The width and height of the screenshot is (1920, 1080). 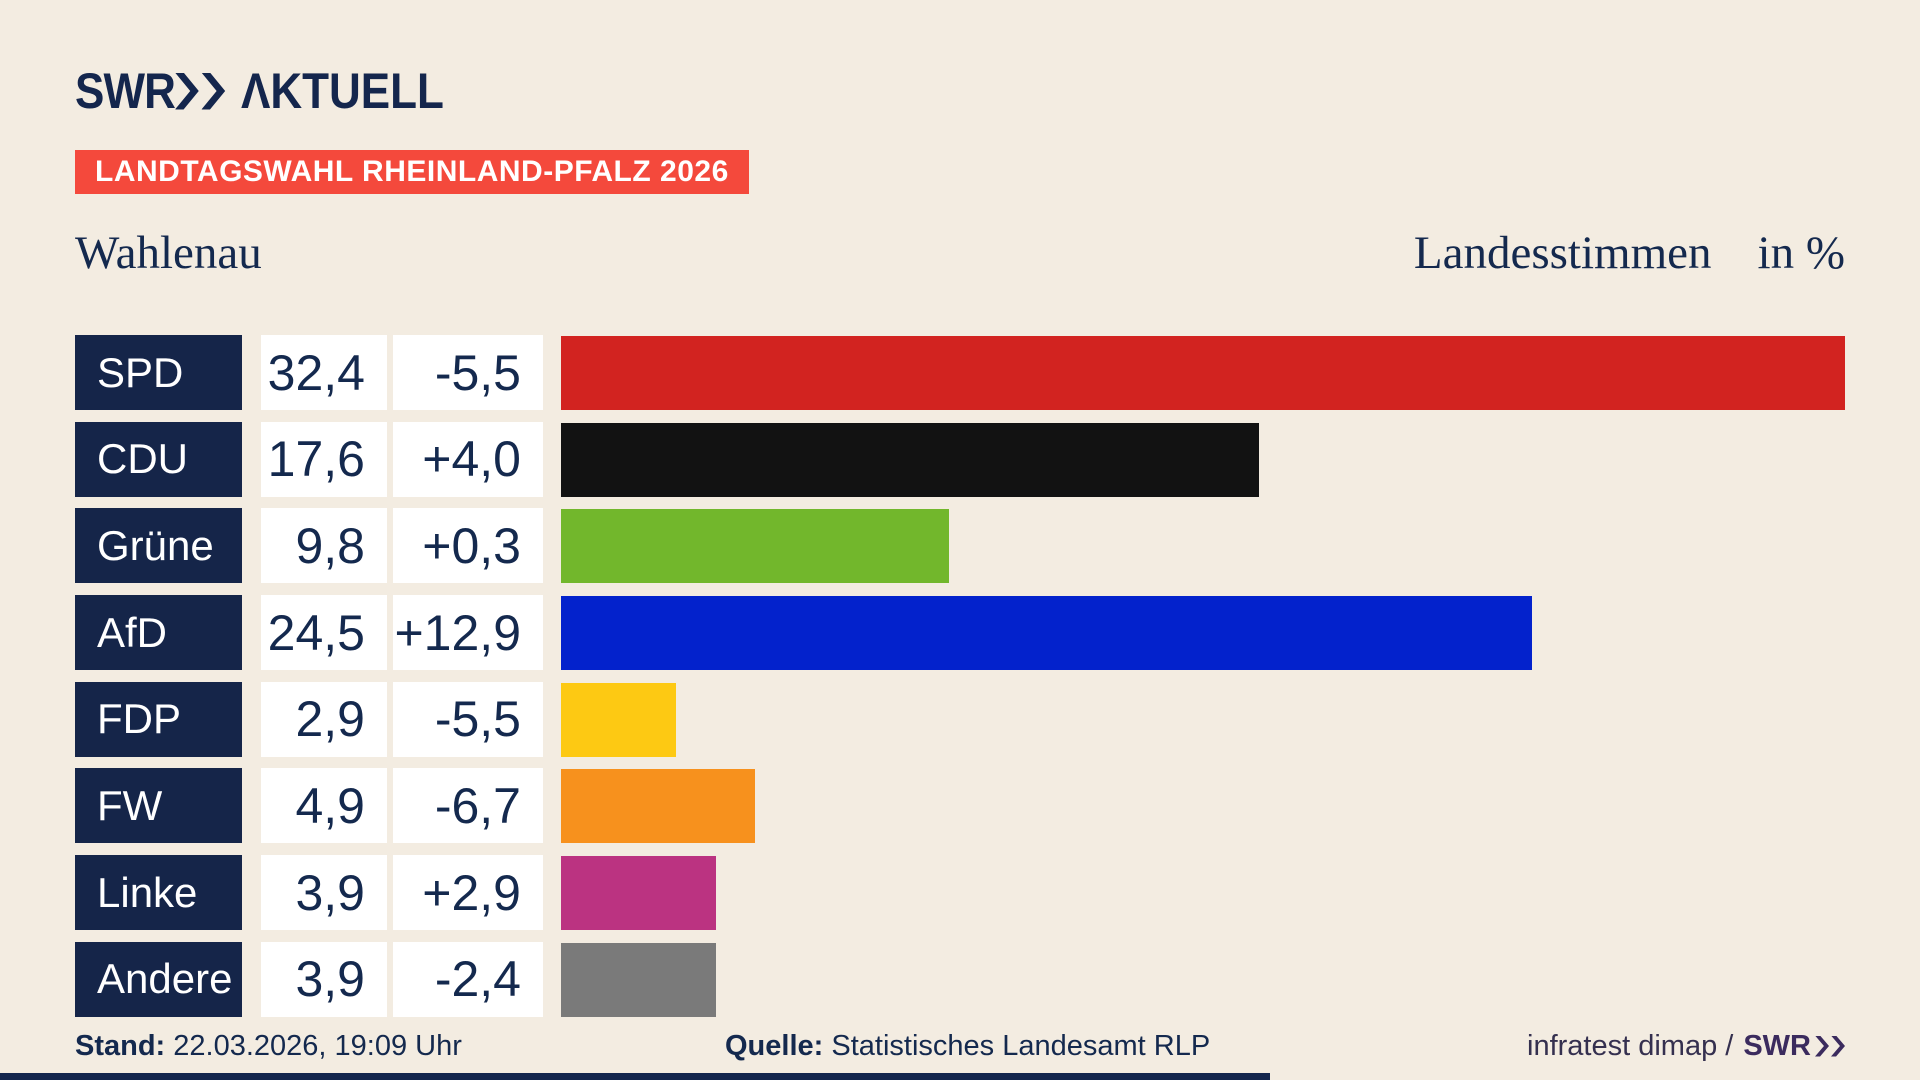 I want to click on credit-swr-logo: SWR, so click(x=1777, y=1046).